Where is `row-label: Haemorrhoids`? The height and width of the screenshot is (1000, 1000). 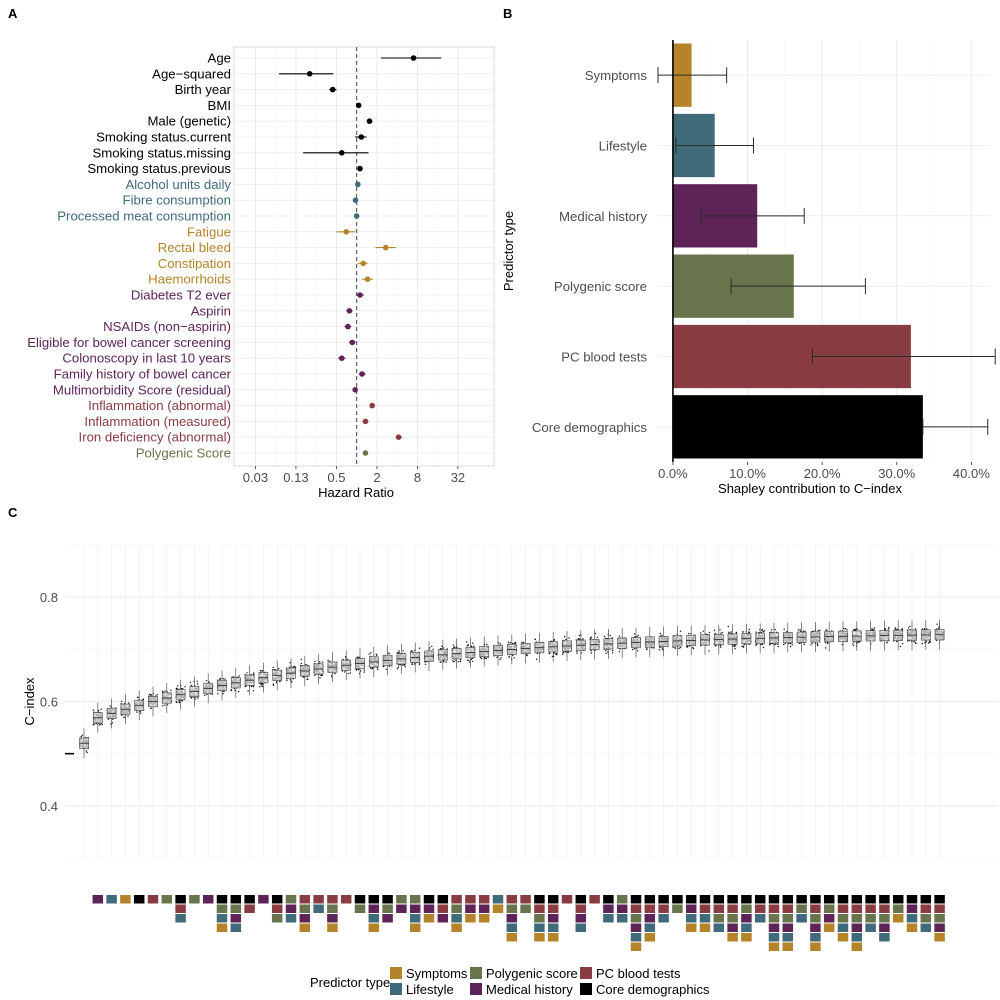
row-label: Haemorrhoids is located at coordinates (189, 279).